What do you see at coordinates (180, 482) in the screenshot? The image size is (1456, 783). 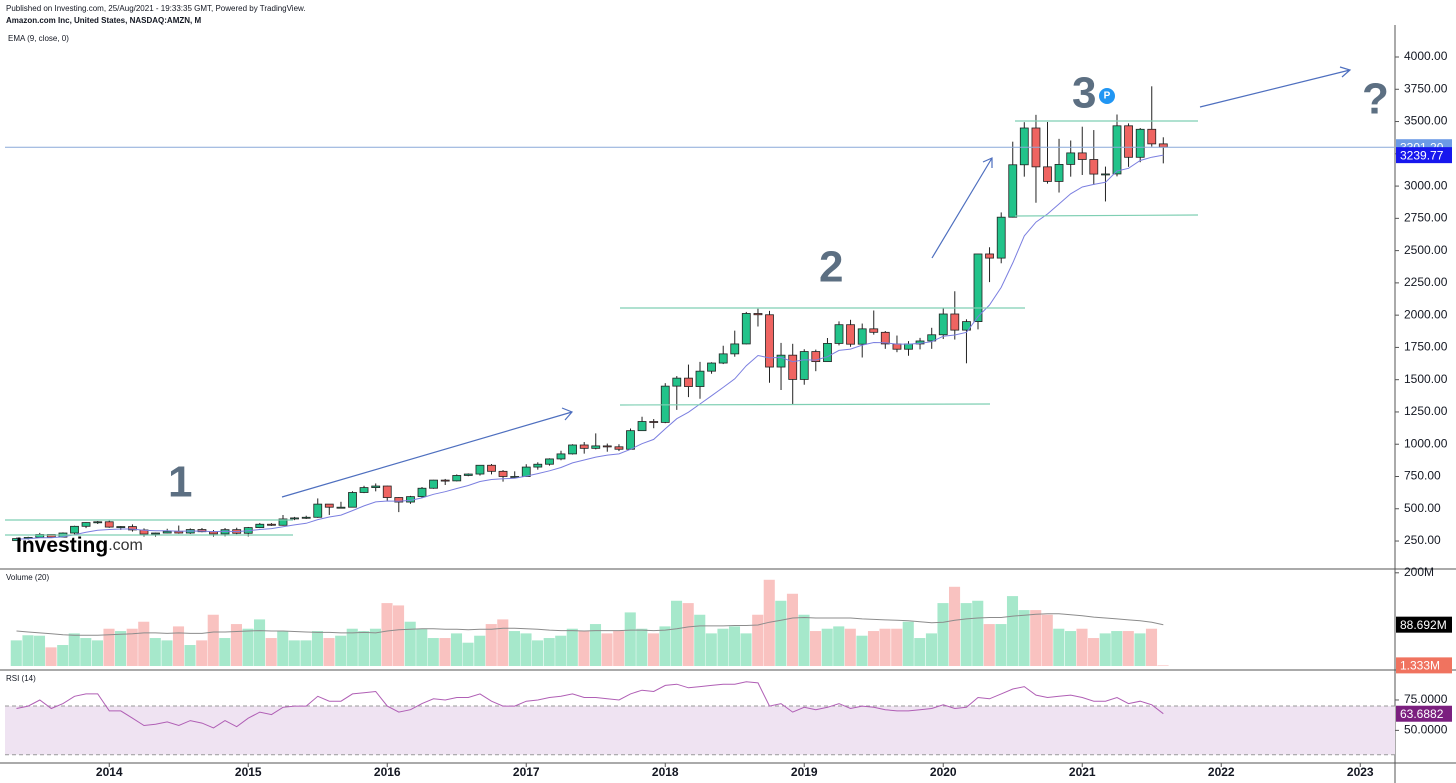 I see `annotation: 1` at bounding box center [180, 482].